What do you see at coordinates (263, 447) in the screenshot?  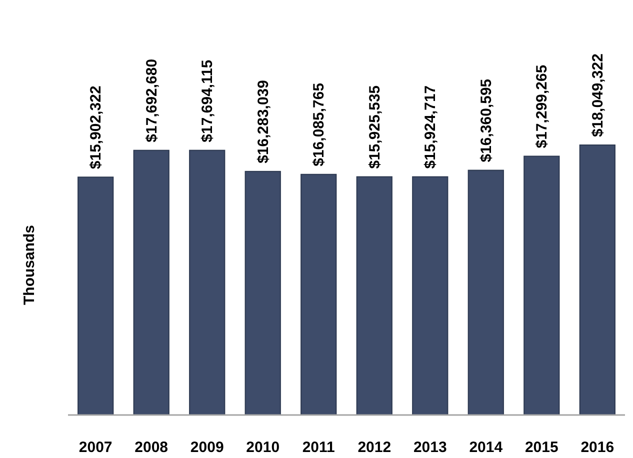 I see `x-tick-label: 2010` at bounding box center [263, 447].